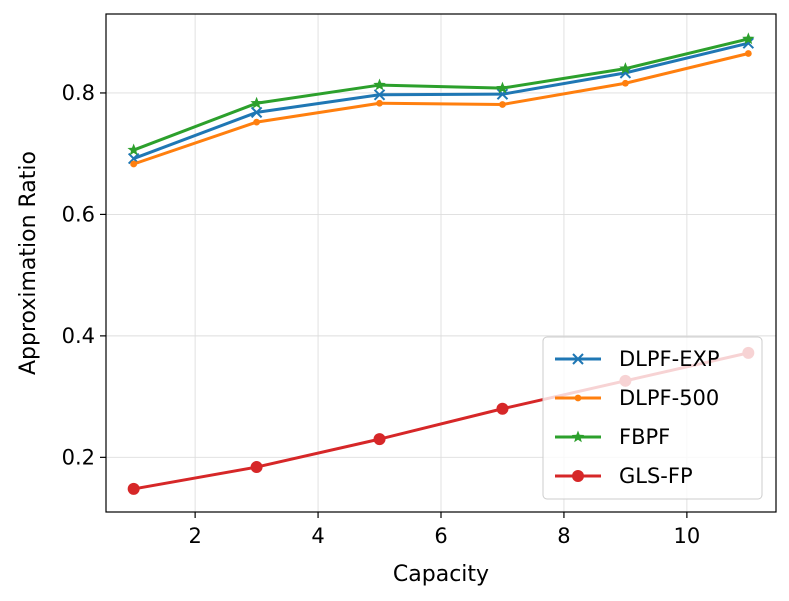 The width and height of the screenshot is (789, 601). I want to click on y-tick-label-0: 0.2, so click(78, 457).